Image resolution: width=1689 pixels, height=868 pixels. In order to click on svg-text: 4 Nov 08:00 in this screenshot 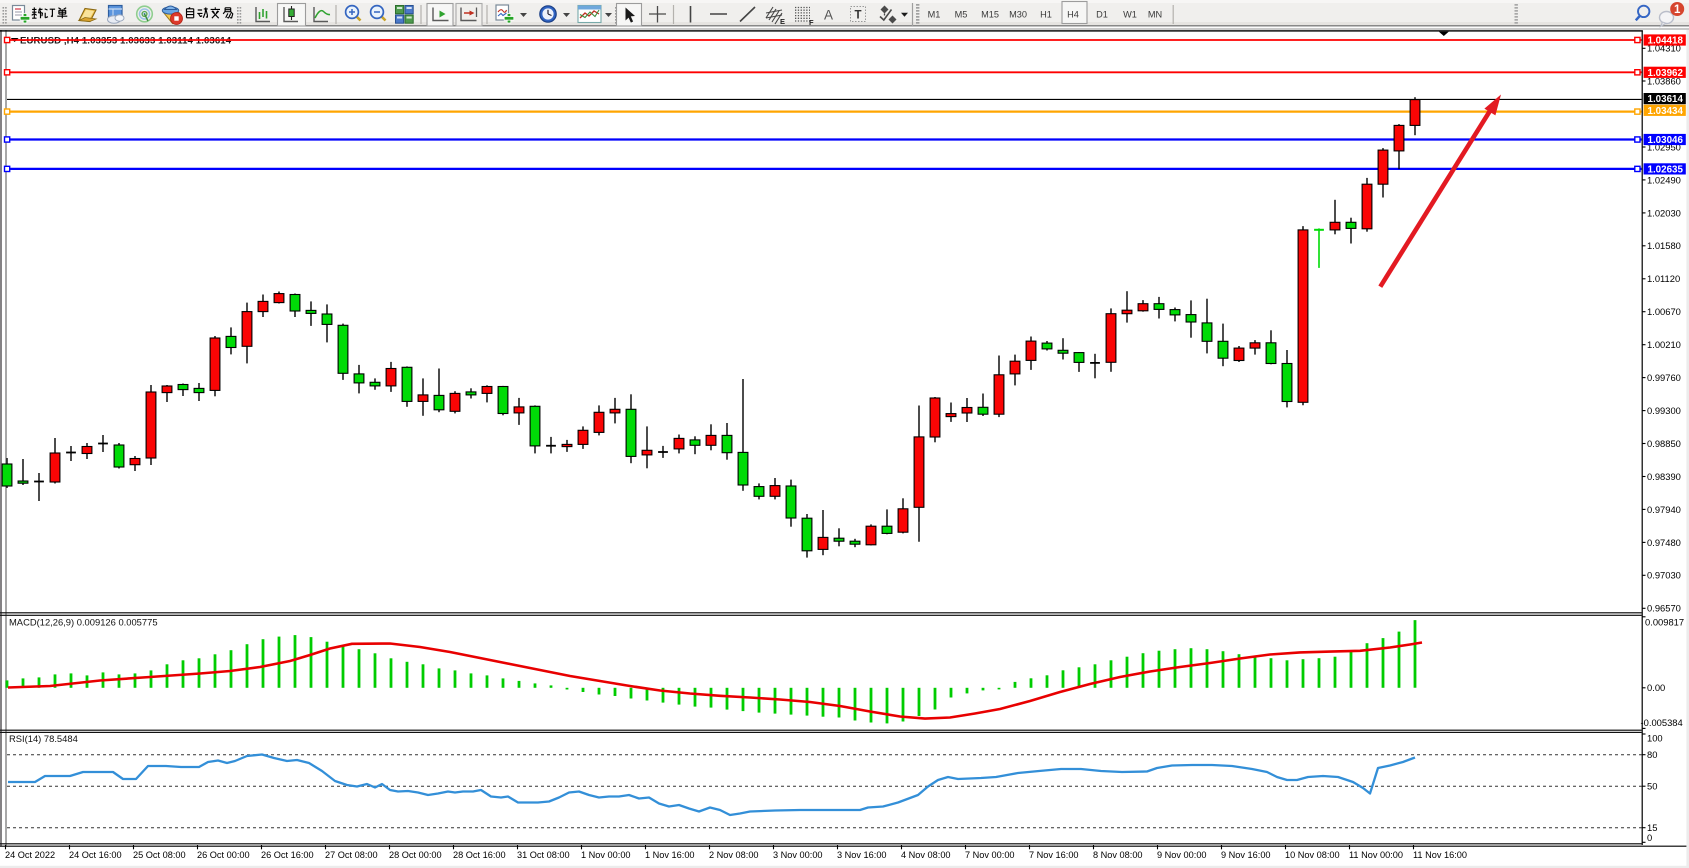, I will do `click(926, 855)`.